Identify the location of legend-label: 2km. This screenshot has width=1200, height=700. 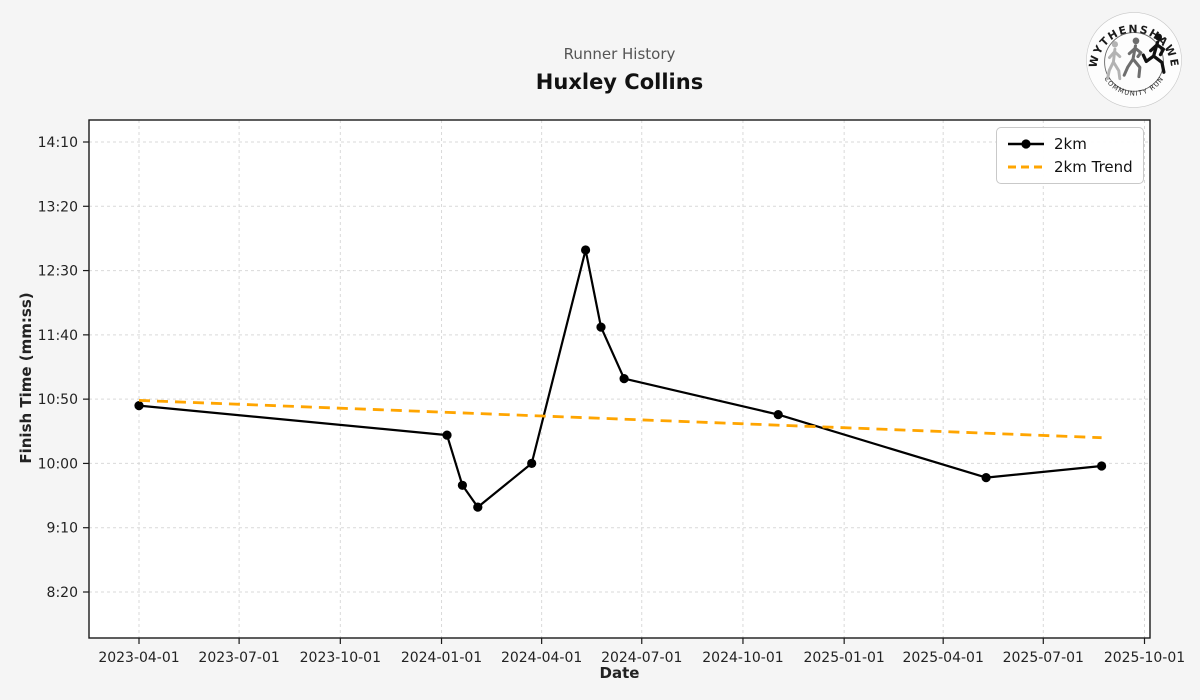
(1070, 144).